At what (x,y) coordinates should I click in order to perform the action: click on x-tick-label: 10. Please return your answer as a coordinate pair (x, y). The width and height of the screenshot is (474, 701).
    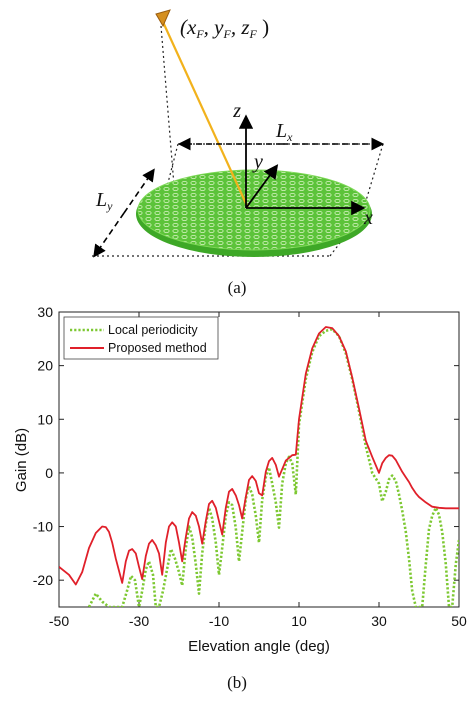
    Looking at the image, I should click on (299, 621).